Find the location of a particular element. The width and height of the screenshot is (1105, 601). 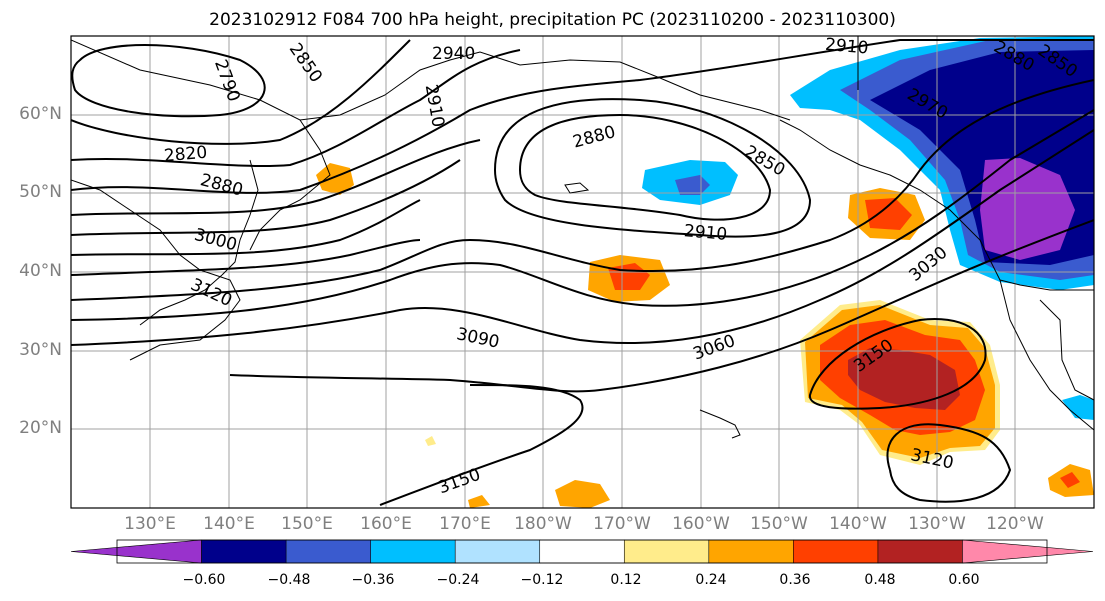

lon-label: 140°W is located at coordinates (858, 524).